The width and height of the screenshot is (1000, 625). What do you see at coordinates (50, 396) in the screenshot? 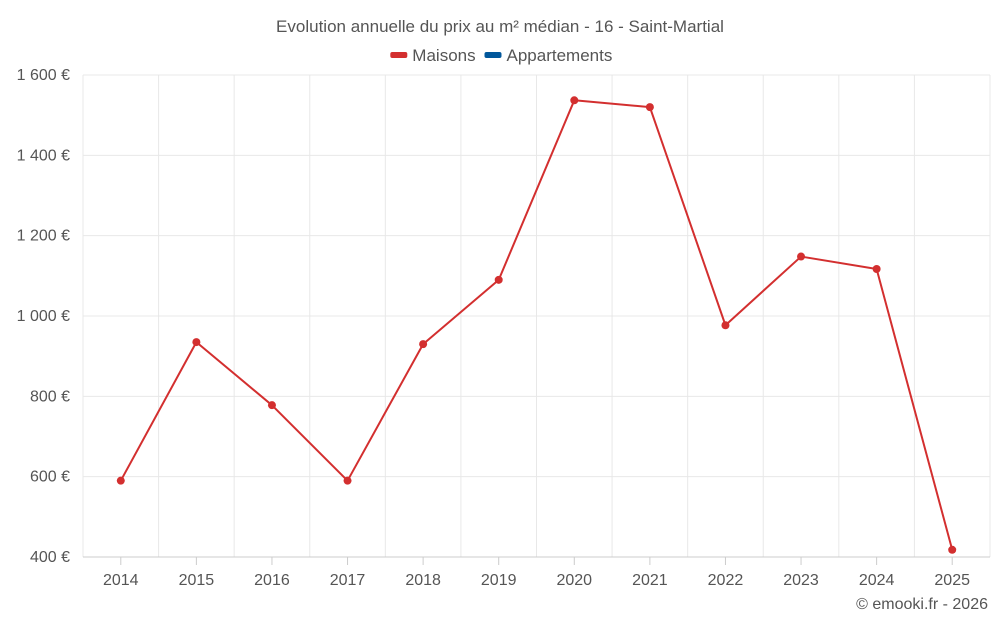
I see `y-tick-label: 800 €` at bounding box center [50, 396].